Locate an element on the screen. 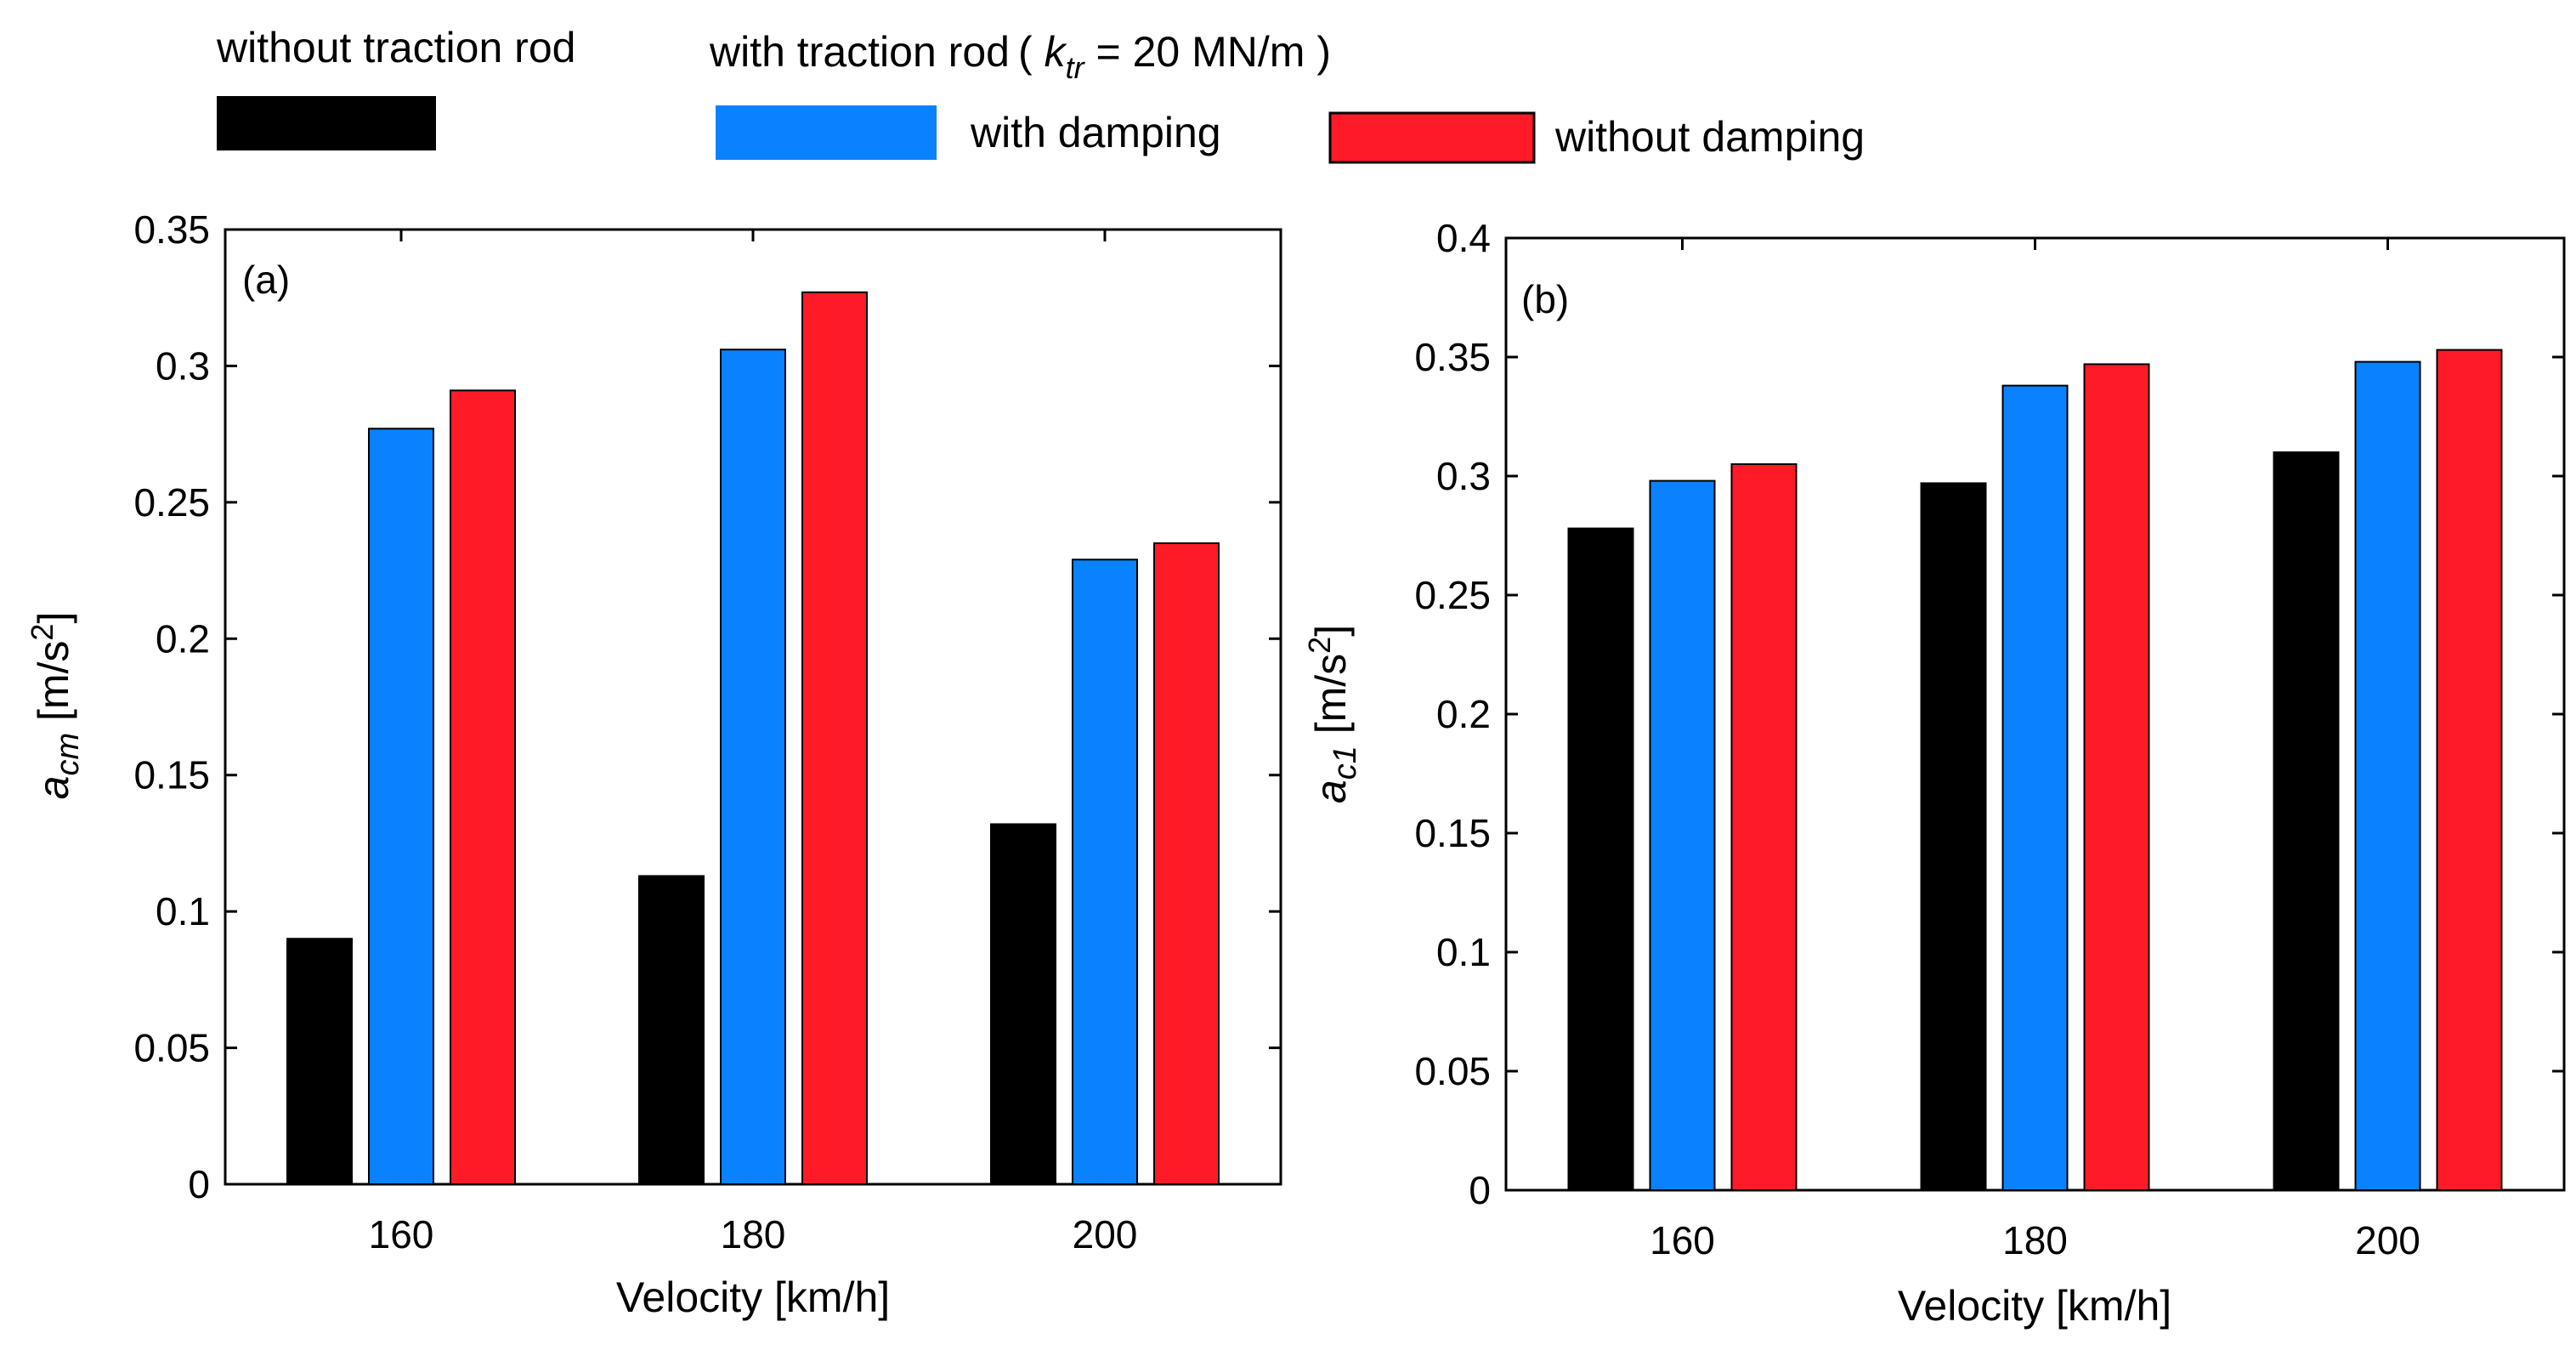 The width and height of the screenshot is (2576, 1350). x-tick-label-a: 180 is located at coordinates (753, 1234).